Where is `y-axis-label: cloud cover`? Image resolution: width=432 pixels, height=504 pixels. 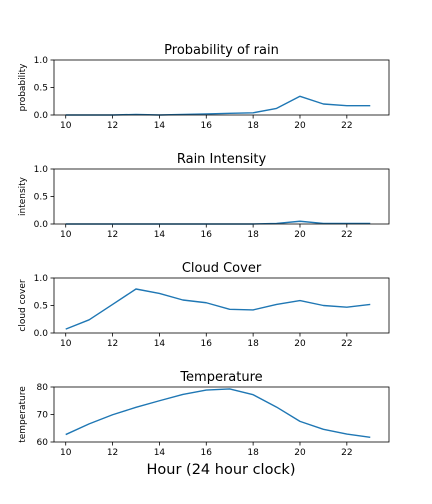 y-axis-label: cloud cover is located at coordinates (23, 305).